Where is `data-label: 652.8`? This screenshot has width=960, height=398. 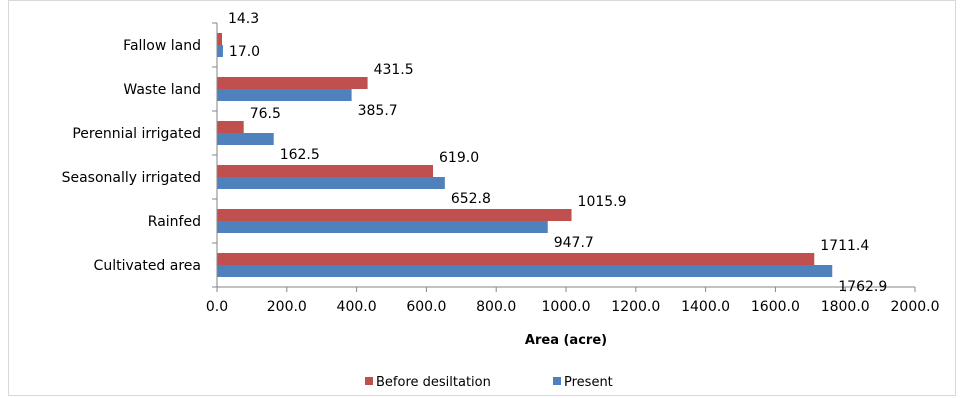
data-label: 652.8 is located at coordinates (471, 199).